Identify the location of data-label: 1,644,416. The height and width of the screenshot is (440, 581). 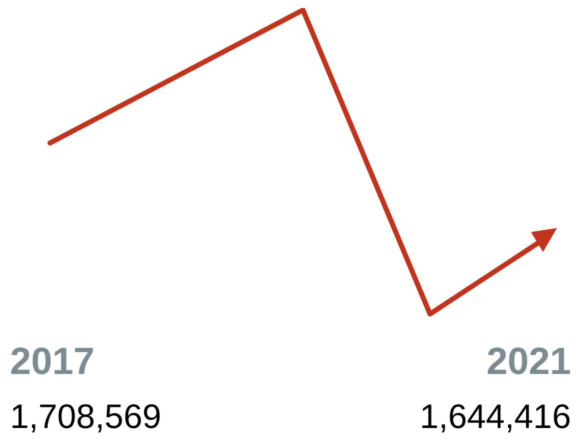
(495, 417).